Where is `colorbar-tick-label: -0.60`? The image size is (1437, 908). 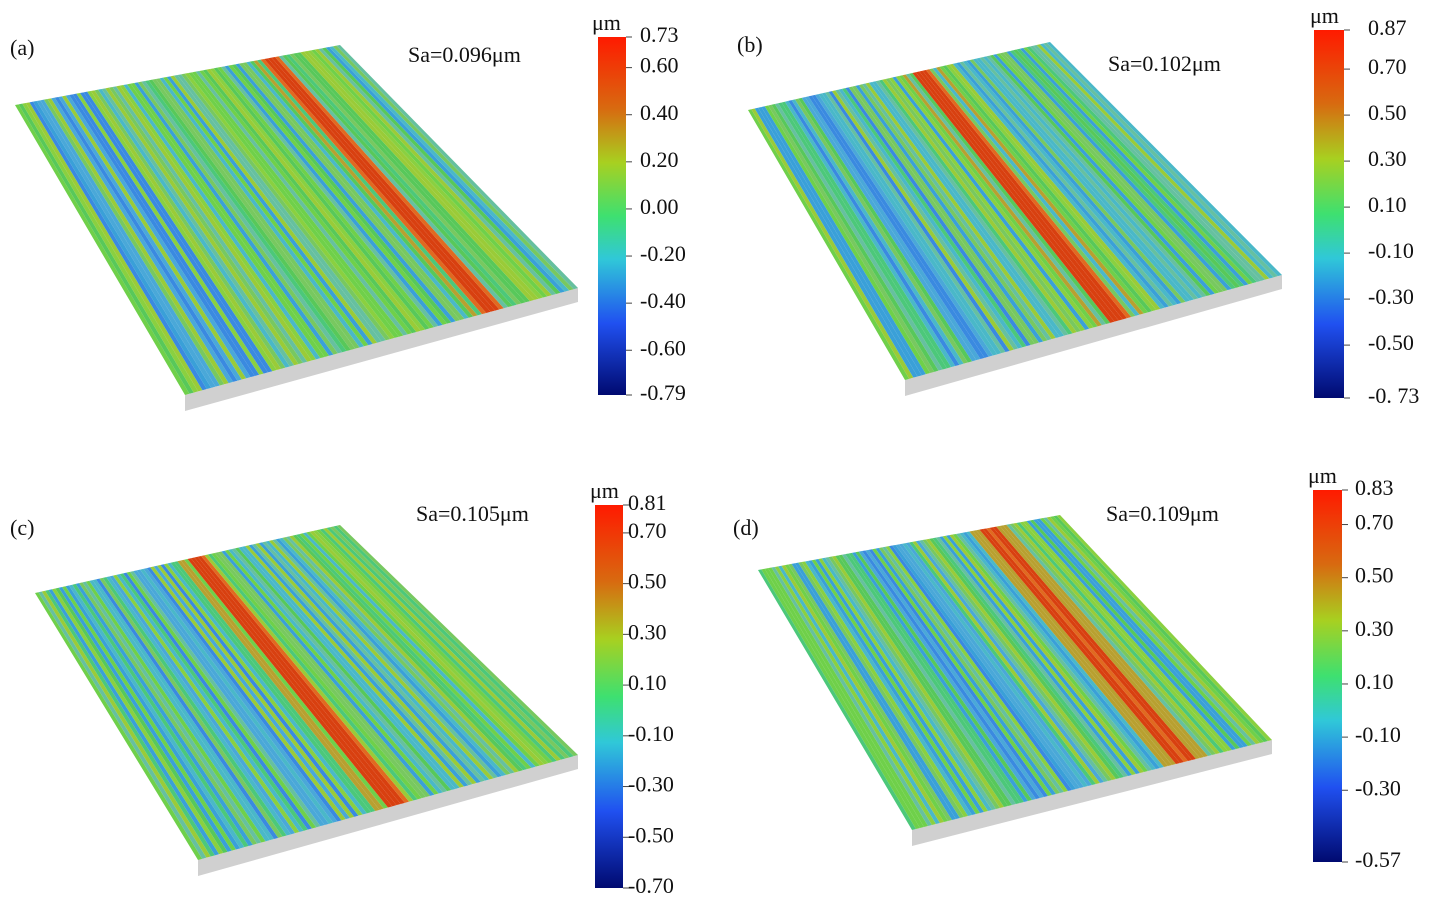
colorbar-tick-label: -0.60 is located at coordinates (663, 347).